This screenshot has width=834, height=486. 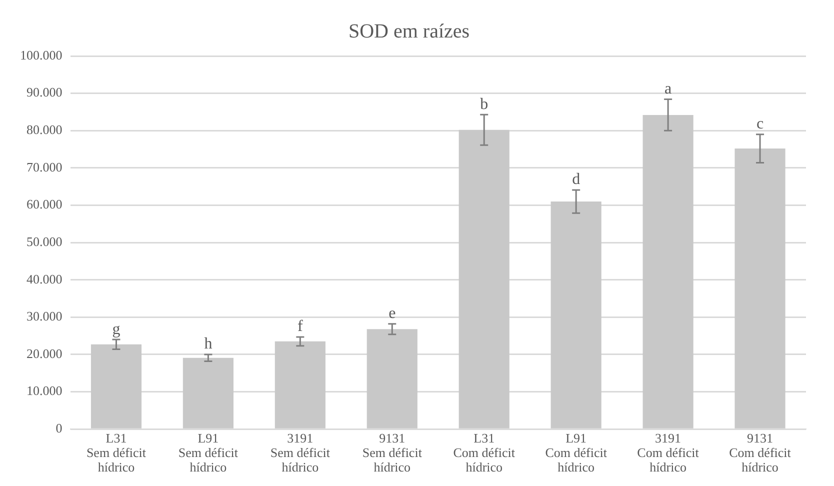 I want to click on y-tick-label: 10.000, so click(x=44, y=390).